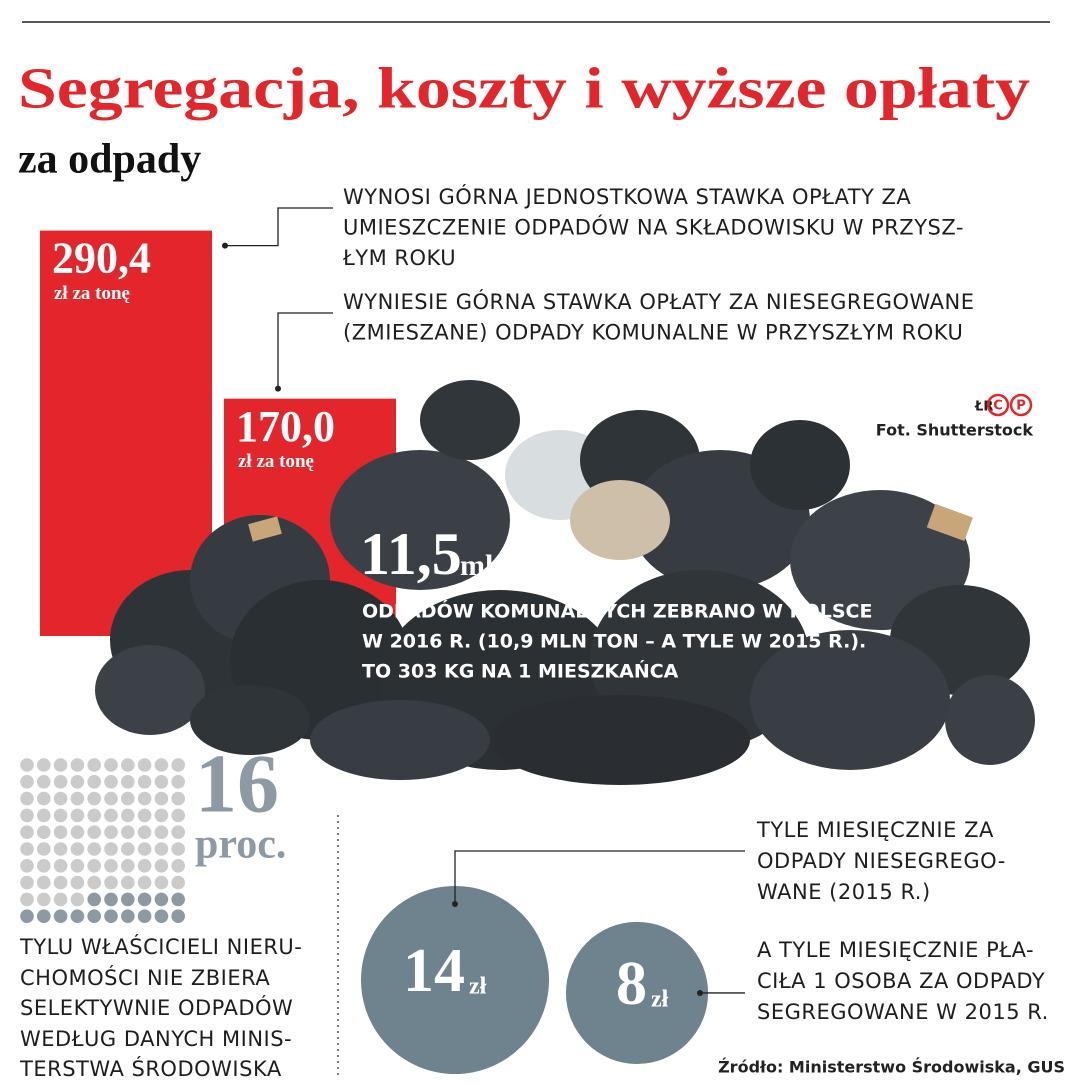 Image resolution: width=1076 pixels, height=1085 pixels. I want to click on title: Segregacja, koszty i wyższe opłaty, so click(524, 87).